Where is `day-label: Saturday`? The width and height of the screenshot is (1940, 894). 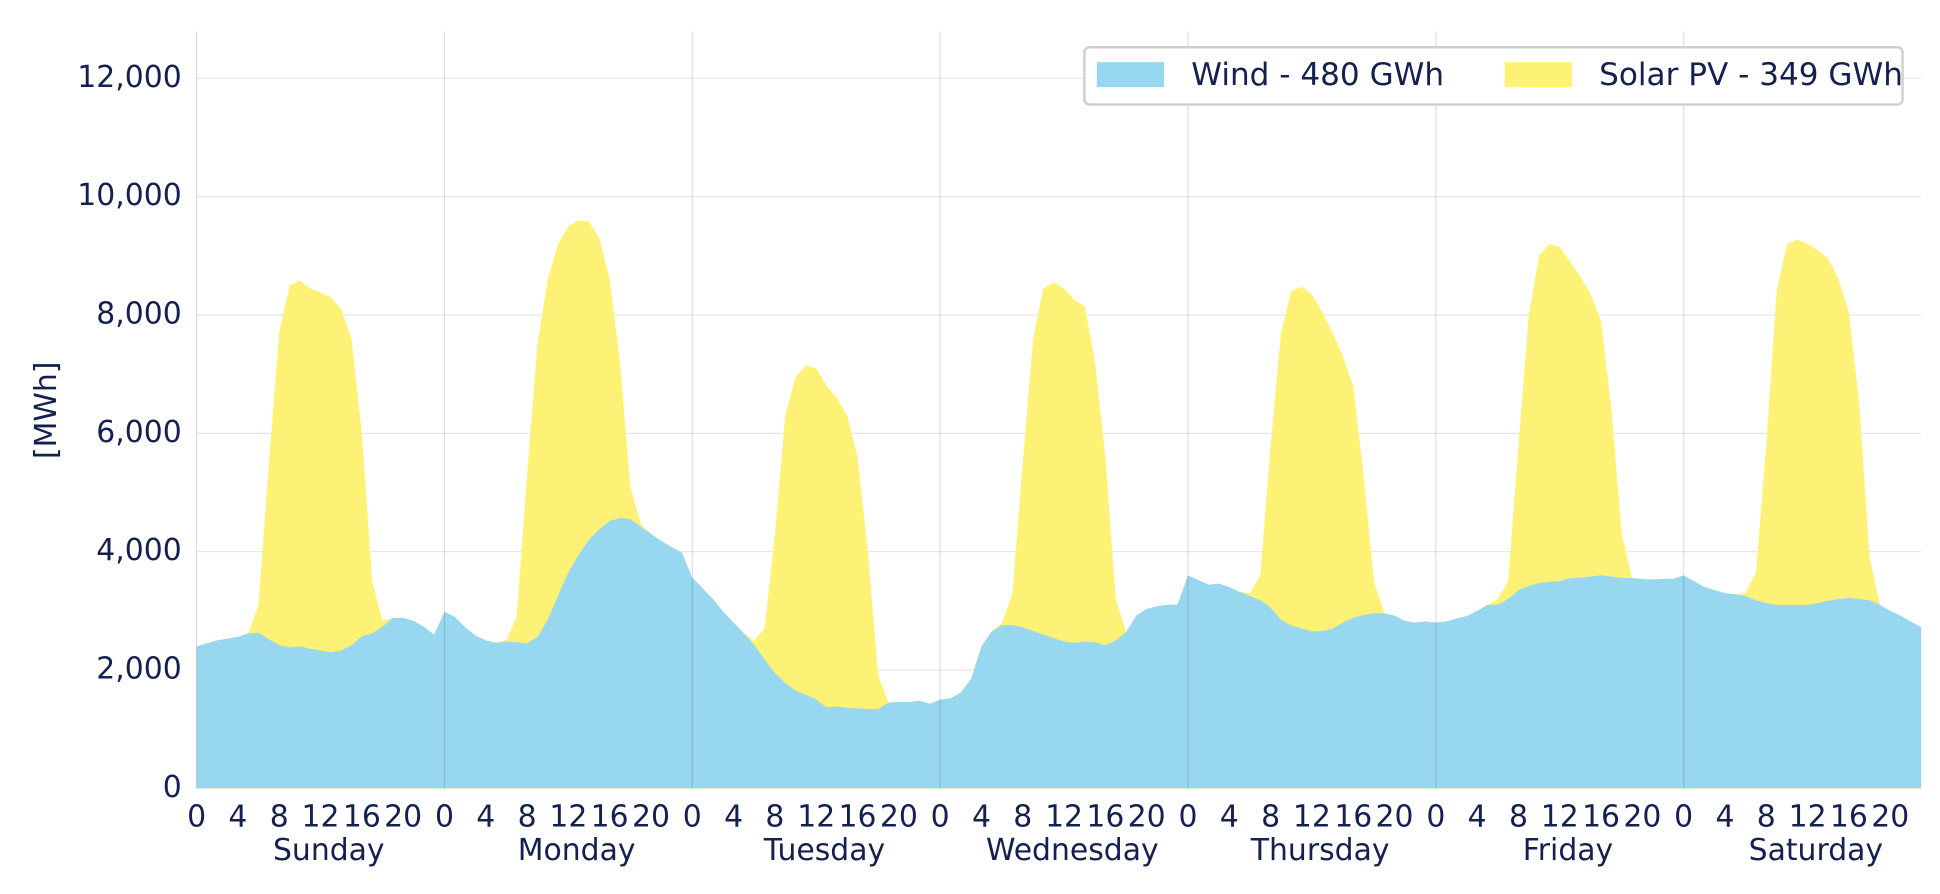 day-label: Saturday is located at coordinates (1816, 850).